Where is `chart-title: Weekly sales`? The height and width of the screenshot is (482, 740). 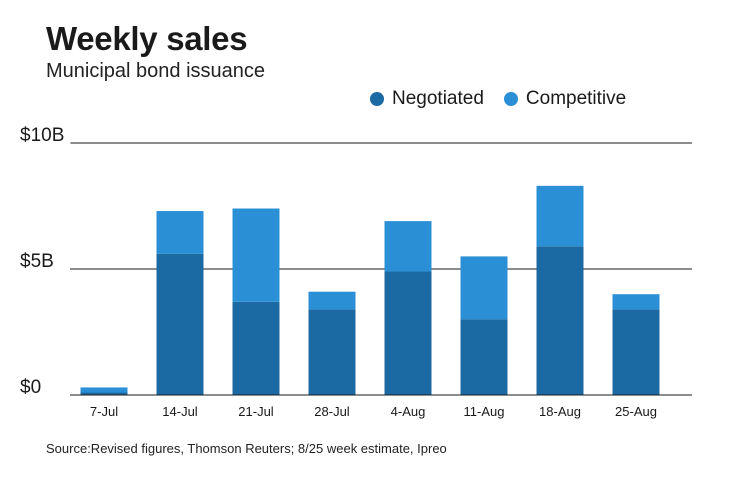 chart-title: Weekly sales is located at coordinates (147, 38).